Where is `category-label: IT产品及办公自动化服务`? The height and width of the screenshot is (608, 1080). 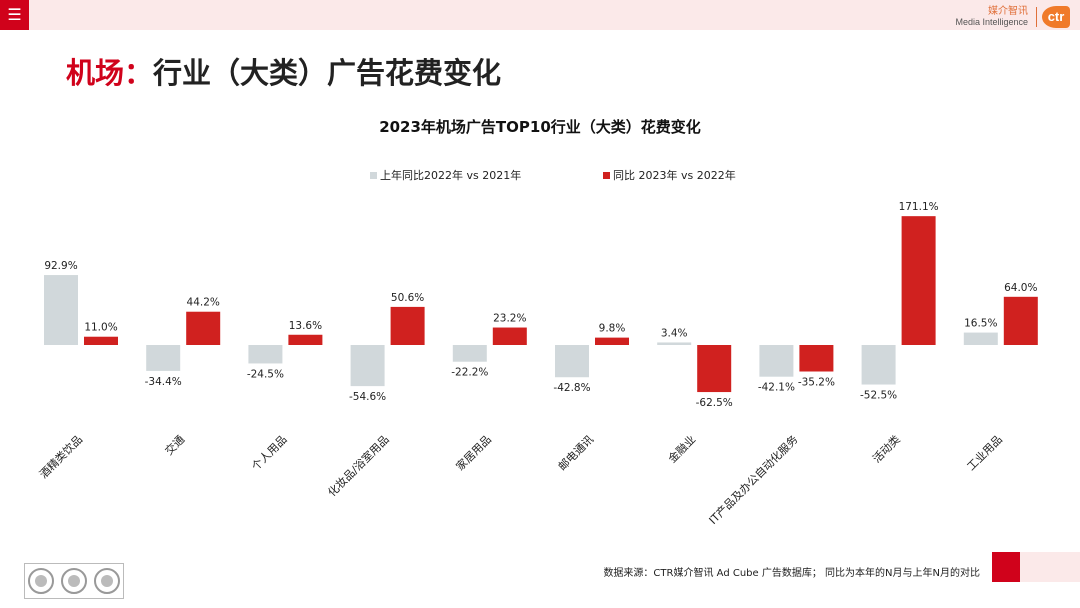
category-label: IT产品及办公自动化服务 is located at coordinates (753, 479).